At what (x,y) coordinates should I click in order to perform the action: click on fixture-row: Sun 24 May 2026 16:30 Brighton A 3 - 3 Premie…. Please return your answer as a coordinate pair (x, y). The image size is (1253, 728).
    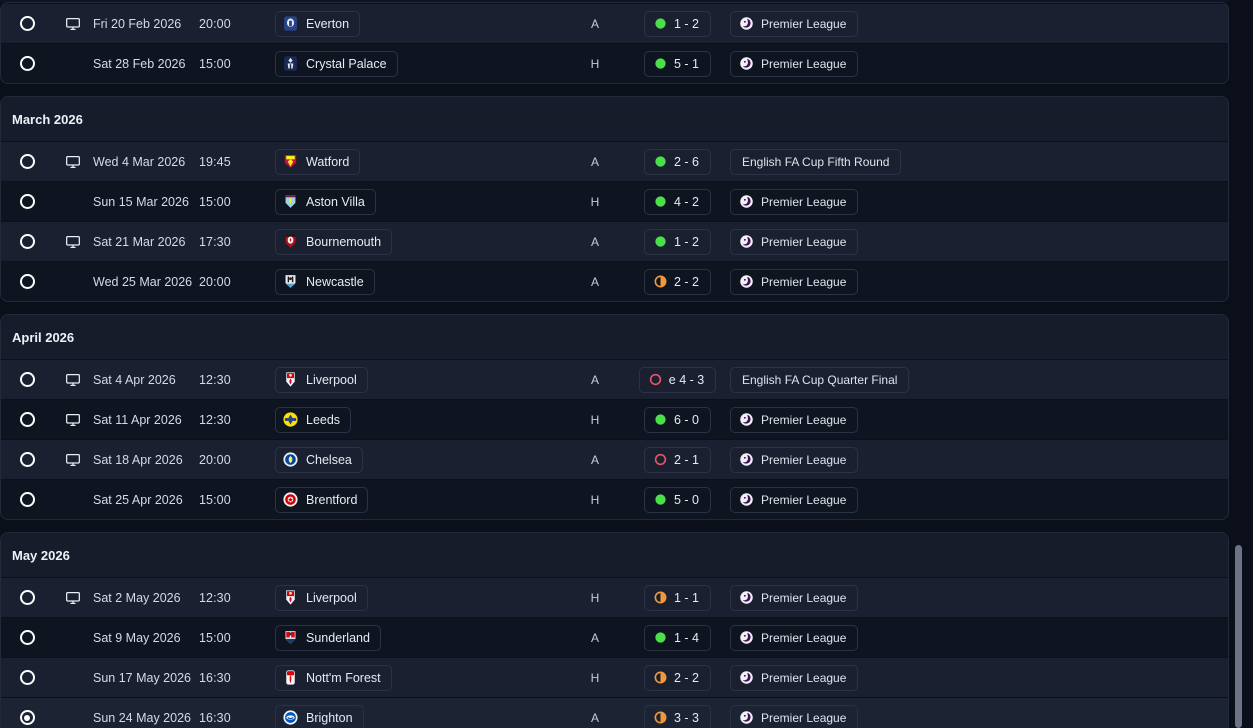
    Looking at the image, I should click on (614, 712).